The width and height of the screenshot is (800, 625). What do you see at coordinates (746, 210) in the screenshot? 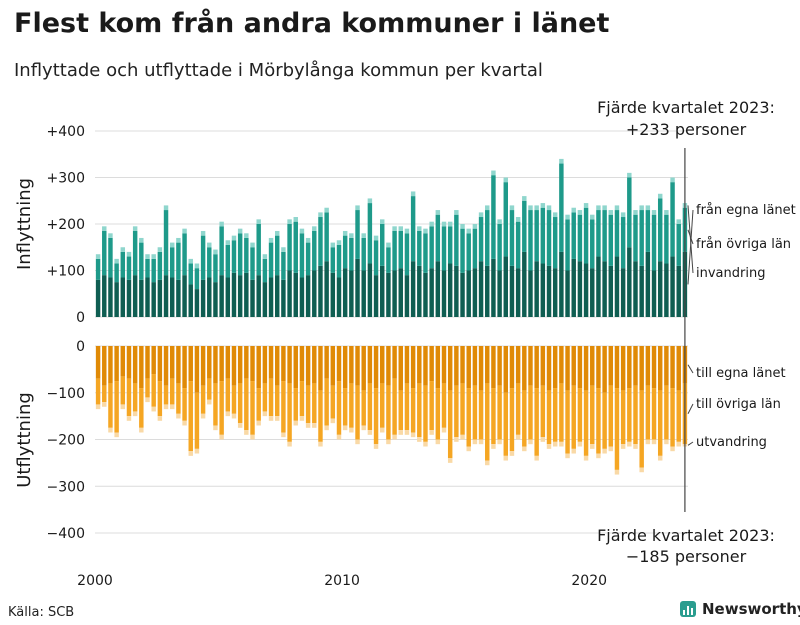
I see `inflow-series-label: från egna länet` at bounding box center [746, 210].